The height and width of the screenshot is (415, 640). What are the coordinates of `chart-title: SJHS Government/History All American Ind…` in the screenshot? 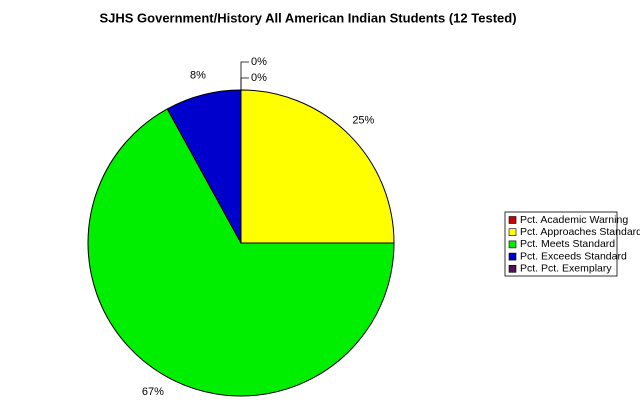 It's located at (307, 17).